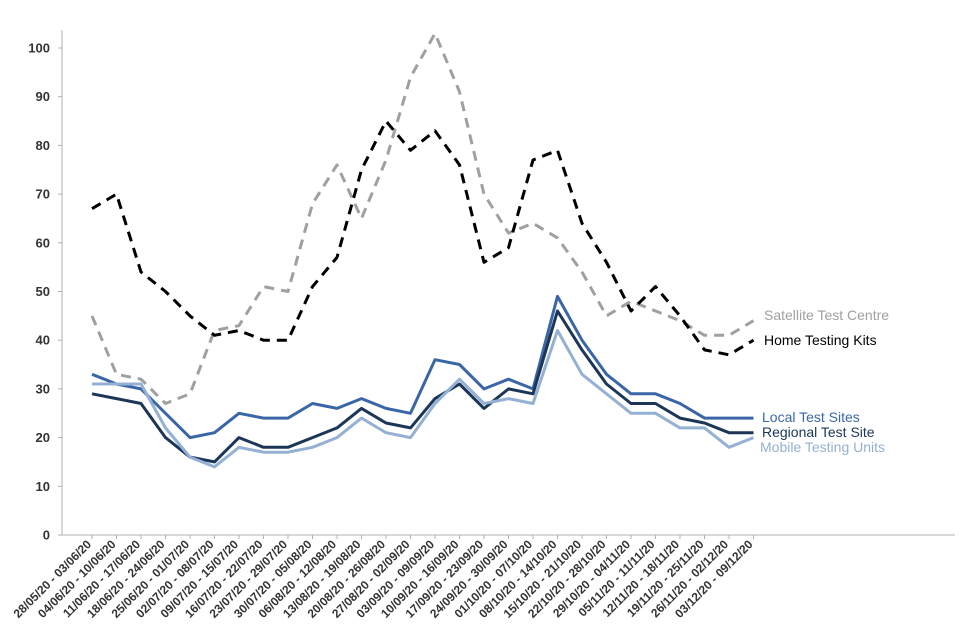 This screenshot has height=640, width=960. What do you see at coordinates (822, 447) in the screenshot?
I see `series-label-mobile-testing-units: Mobile Testing Units` at bounding box center [822, 447].